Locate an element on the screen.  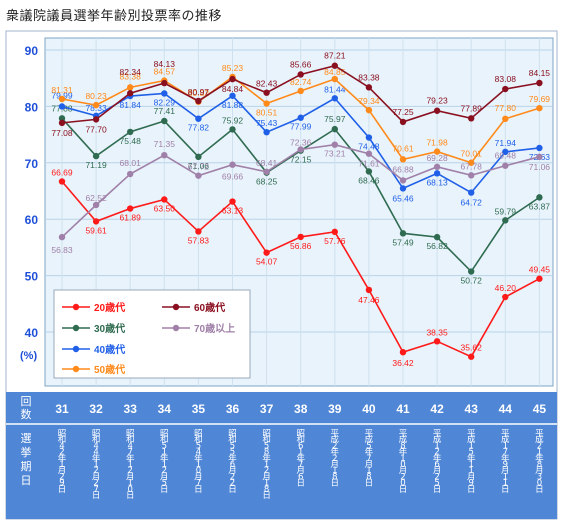
data-label: 80.51 is located at coordinates (267, 113).